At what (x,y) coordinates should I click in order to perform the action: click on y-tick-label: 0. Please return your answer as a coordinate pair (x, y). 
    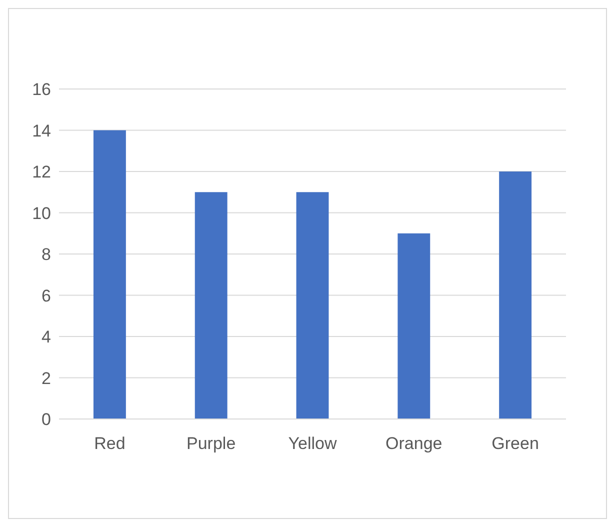
    Looking at the image, I should click on (46, 420).